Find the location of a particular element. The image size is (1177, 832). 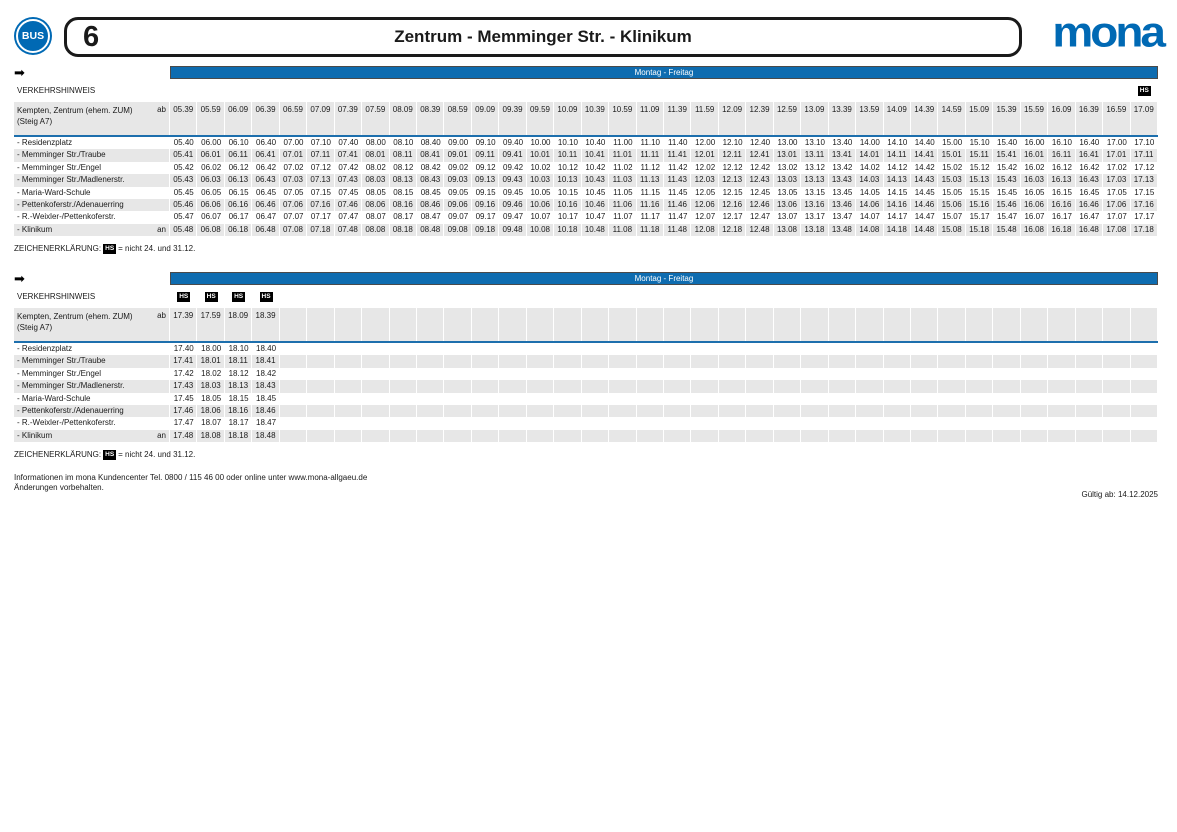

time-cell: 13.47 is located at coordinates (842, 217).